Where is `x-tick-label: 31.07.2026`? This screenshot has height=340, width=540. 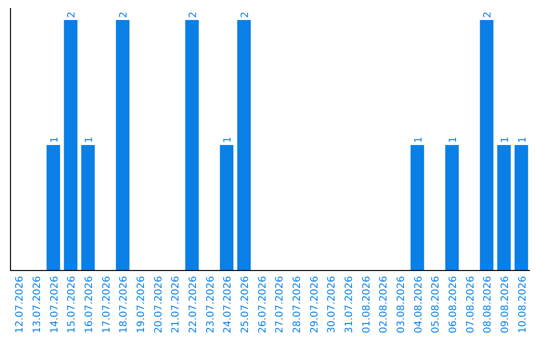
x-tick-label: 31.07.2026 is located at coordinates (349, 305).